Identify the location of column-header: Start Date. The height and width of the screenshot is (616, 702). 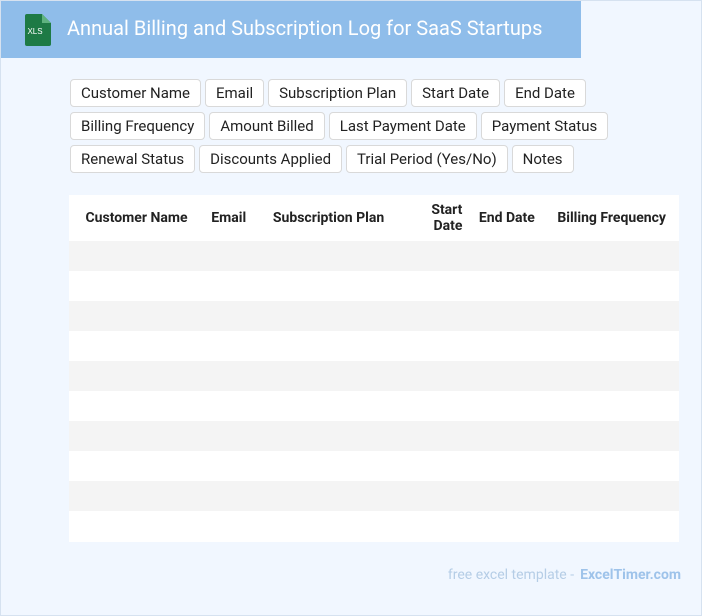
(431, 218).